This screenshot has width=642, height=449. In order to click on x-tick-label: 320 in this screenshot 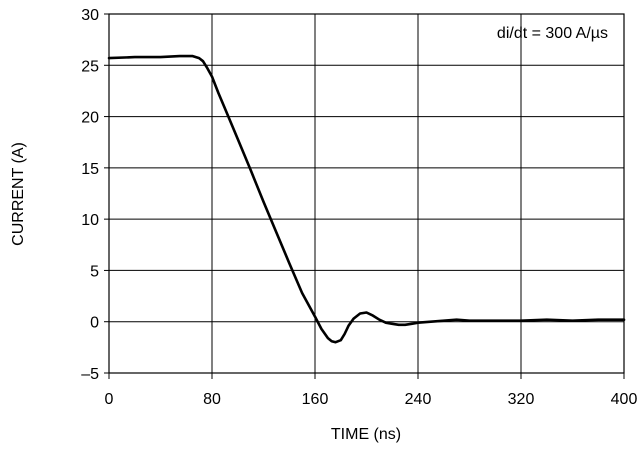, I will do `click(521, 399)`.